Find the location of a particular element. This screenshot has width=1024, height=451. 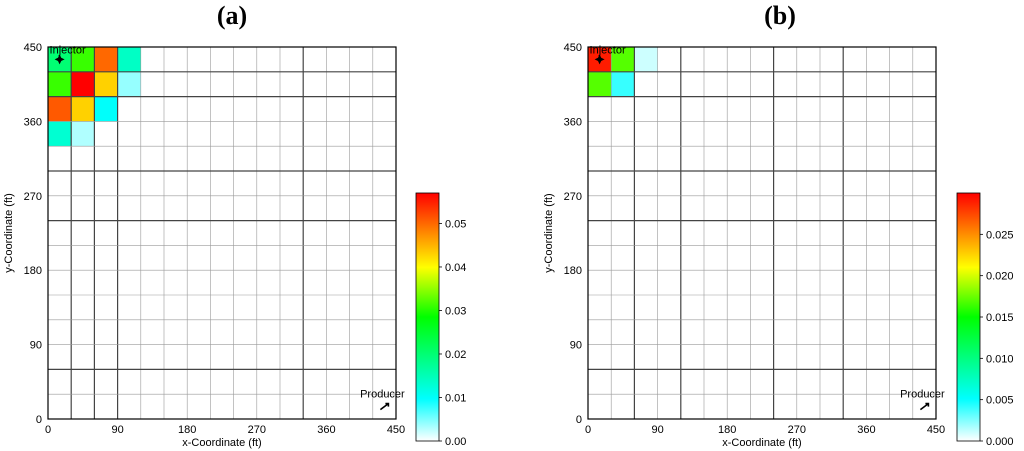

colorbar-tick-label: 0.020 is located at coordinates (1000, 277).